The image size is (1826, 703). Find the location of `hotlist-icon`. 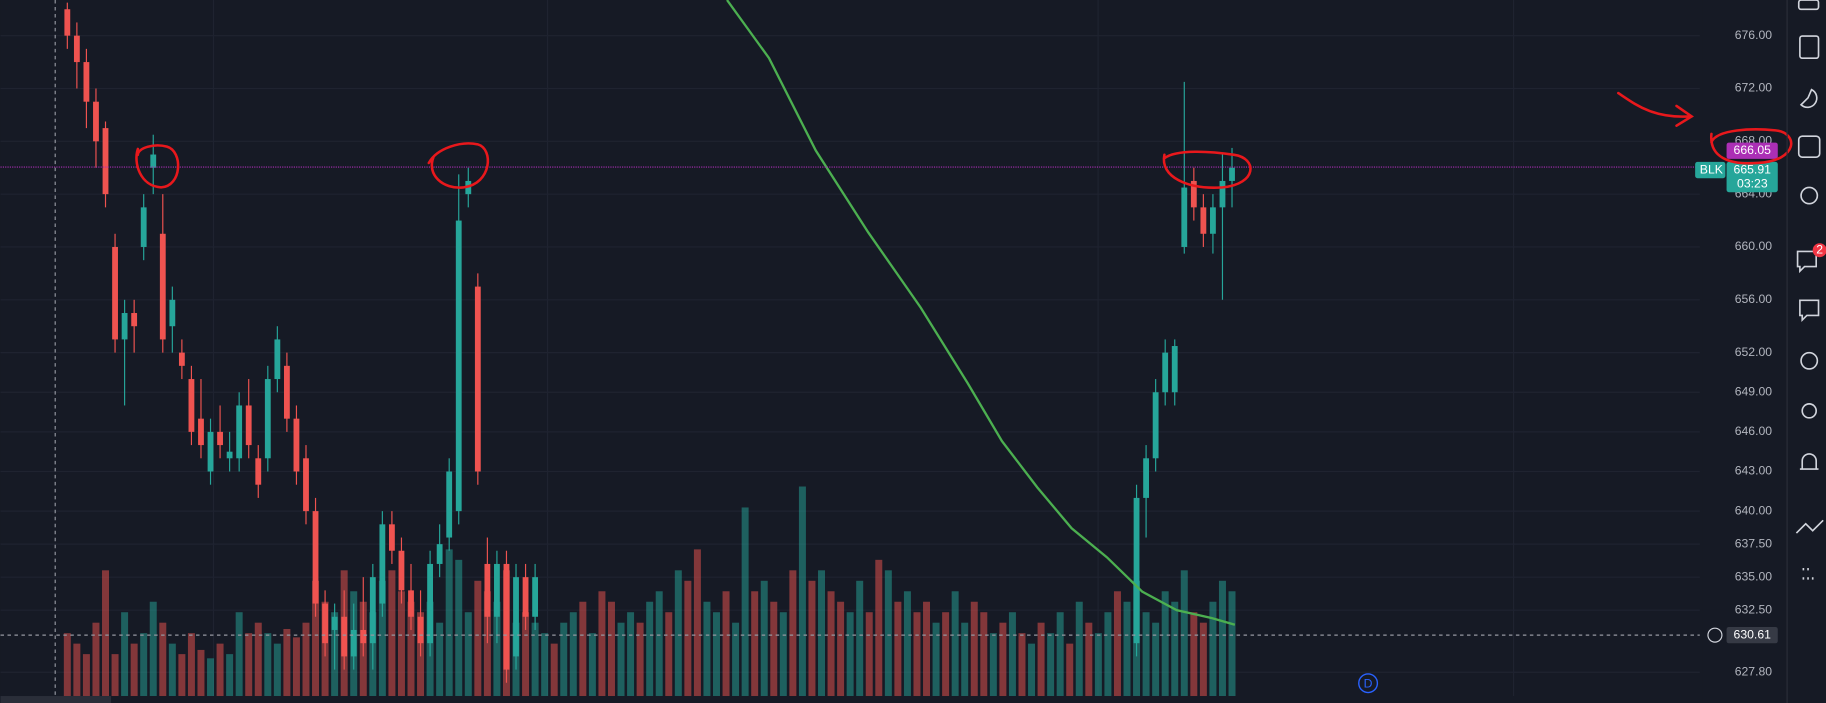

hotlist-icon is located at coordinates (1808, 98).